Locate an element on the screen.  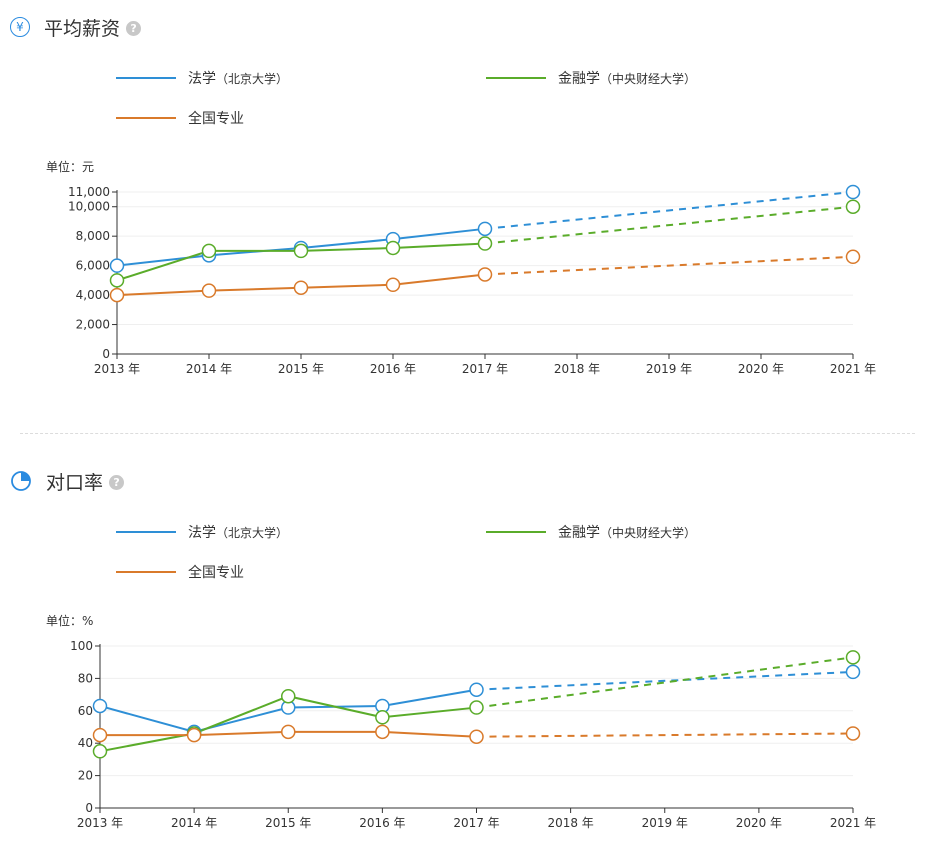
pie-chart-icon is located at coordinates (21, 481).